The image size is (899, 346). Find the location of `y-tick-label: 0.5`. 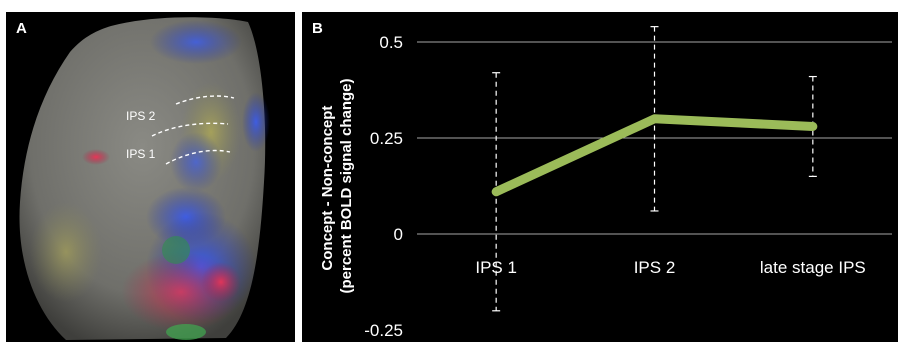

y-tick-label: 0.5 is located at coordinates (391, 42).